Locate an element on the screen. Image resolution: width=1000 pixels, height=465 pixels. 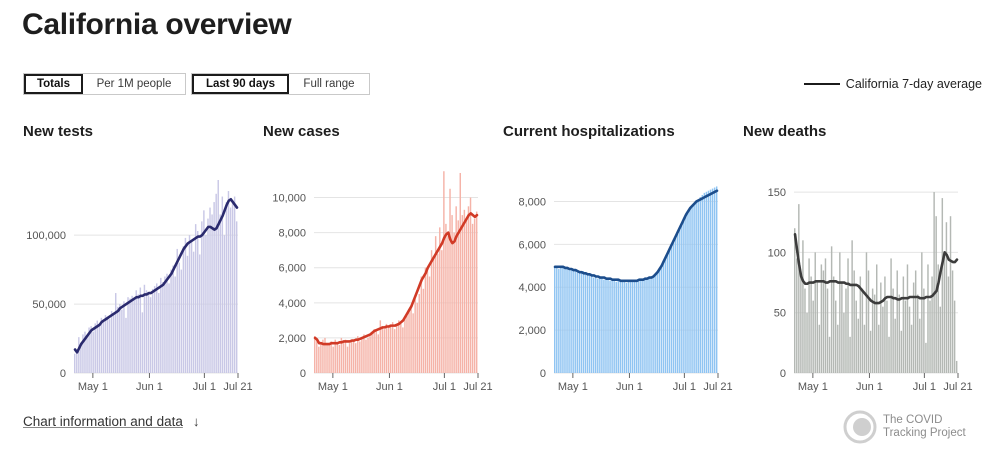
last-90-days-toggle-option: Last 90 days is located at coordinates (240, 84).